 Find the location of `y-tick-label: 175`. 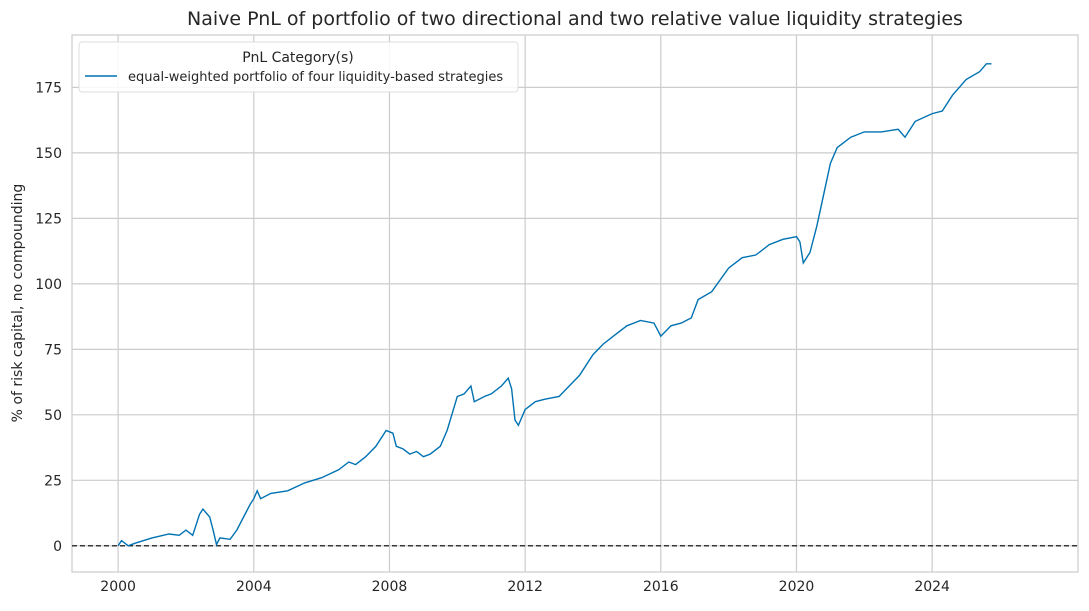

y-tick-label: 175 is located at coordinates (48, 88).